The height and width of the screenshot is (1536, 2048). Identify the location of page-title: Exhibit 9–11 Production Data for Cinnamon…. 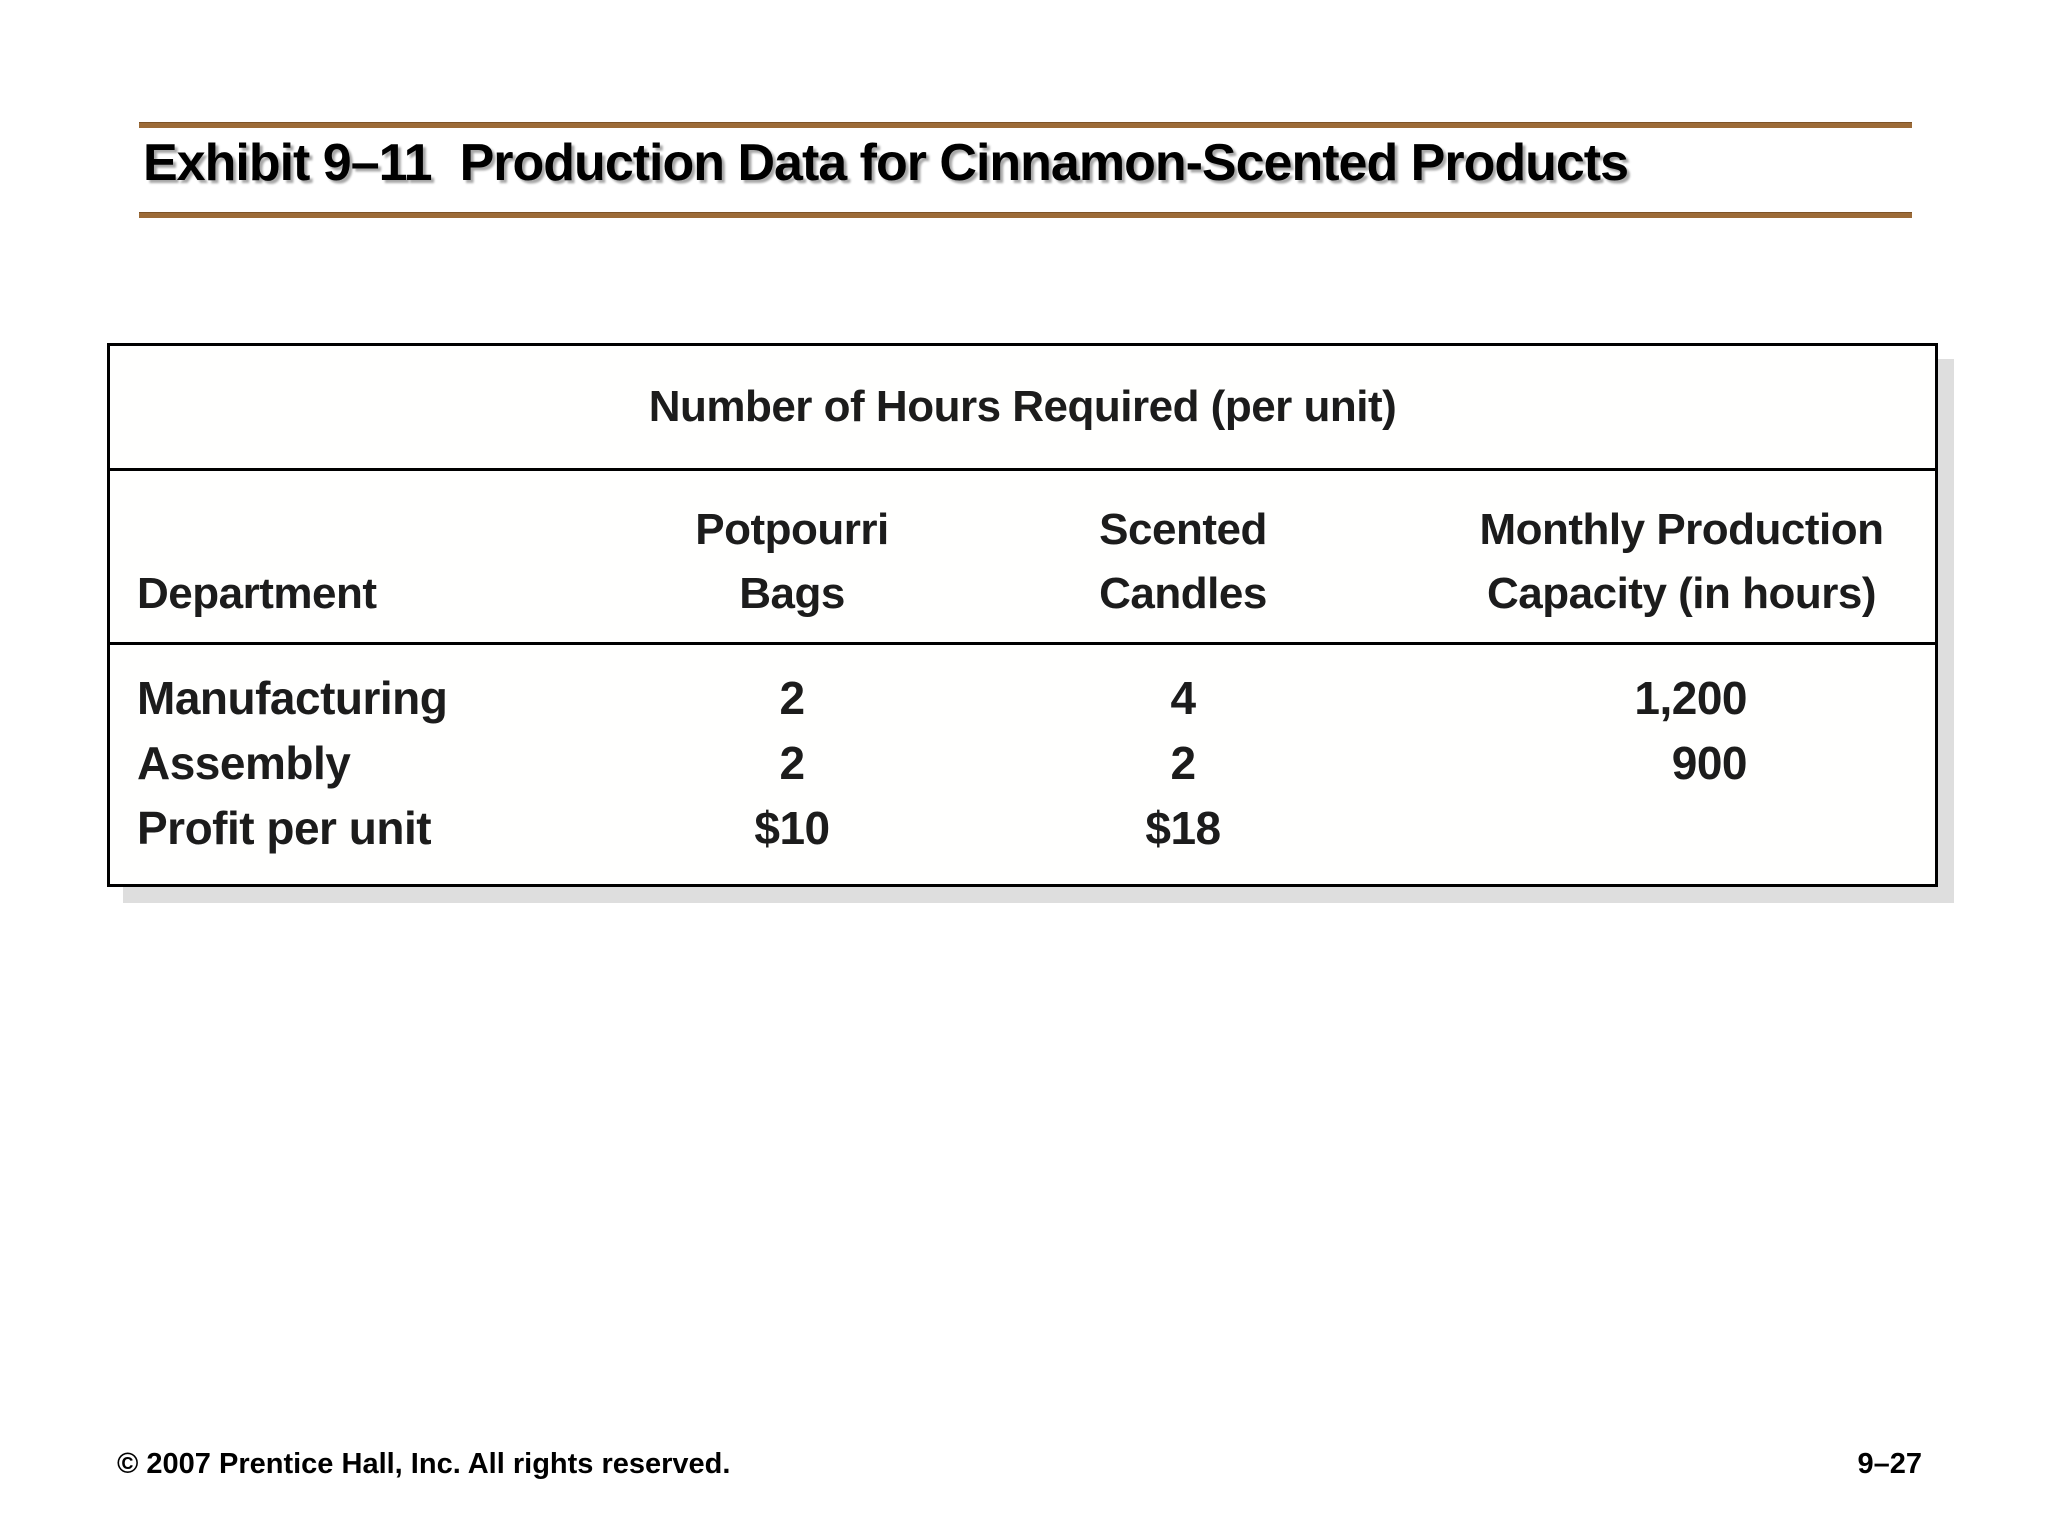
(1023, 163).